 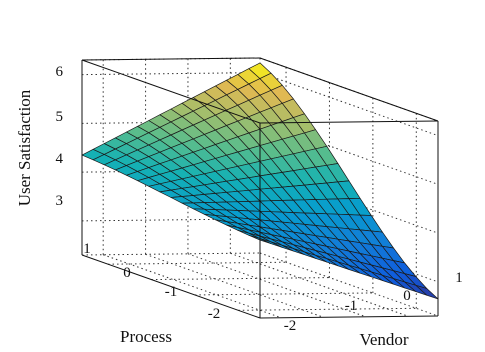 I want to click on box-top-right-edge, so click(x=349, y=89).